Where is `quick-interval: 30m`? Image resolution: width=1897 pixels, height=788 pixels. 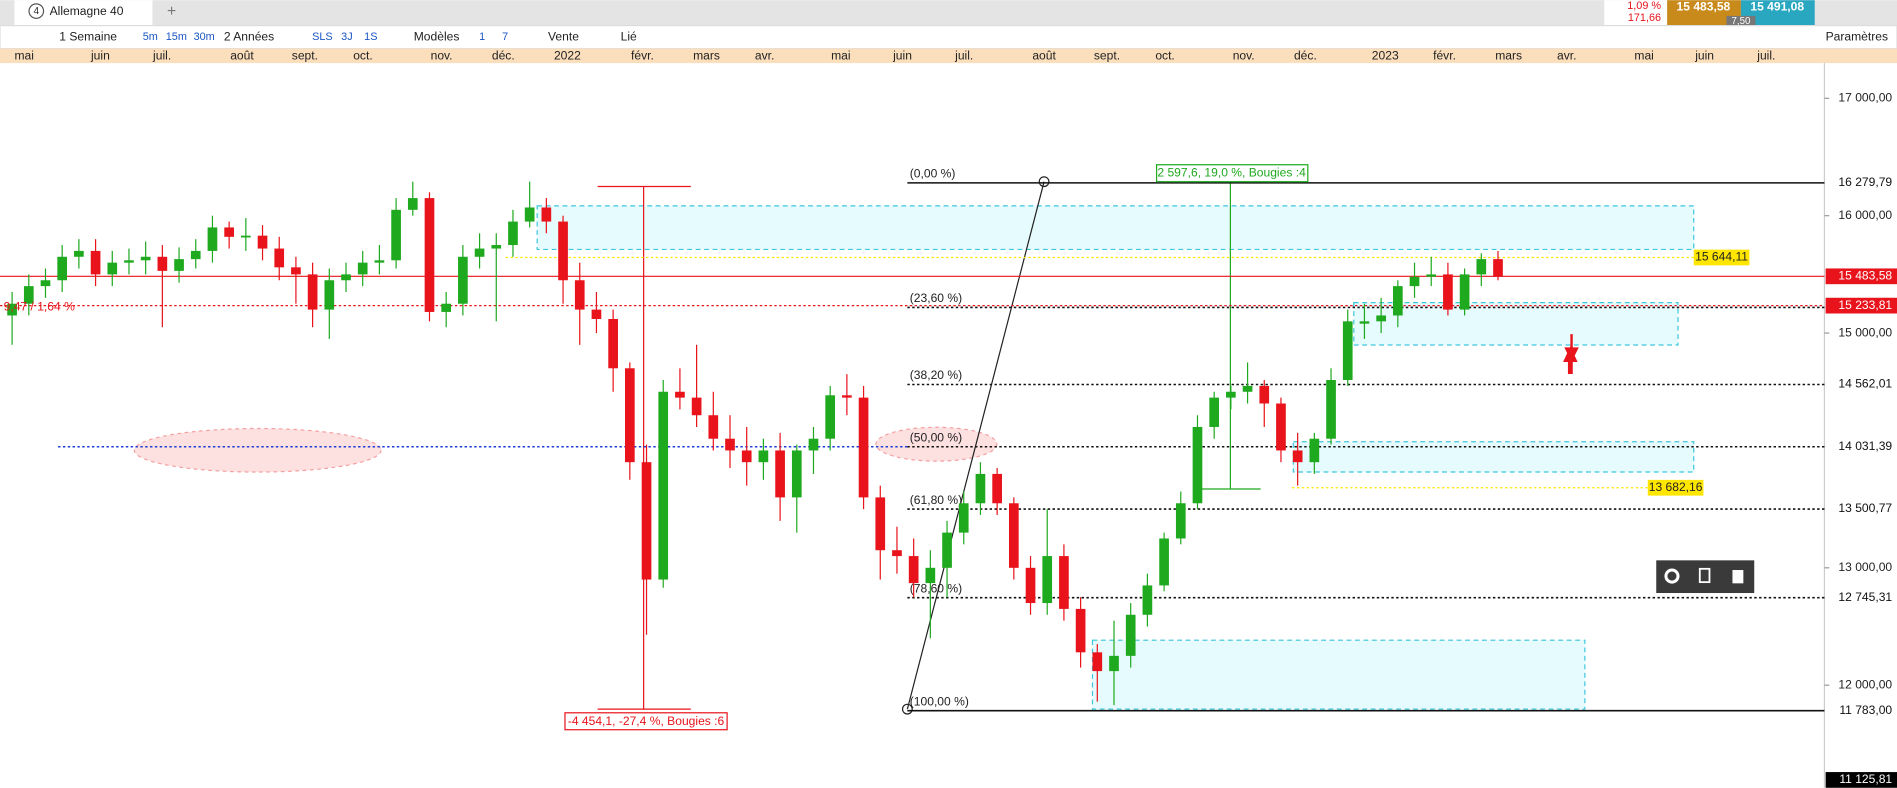 quick-interval: 30m is located at coordinates (204, 37).